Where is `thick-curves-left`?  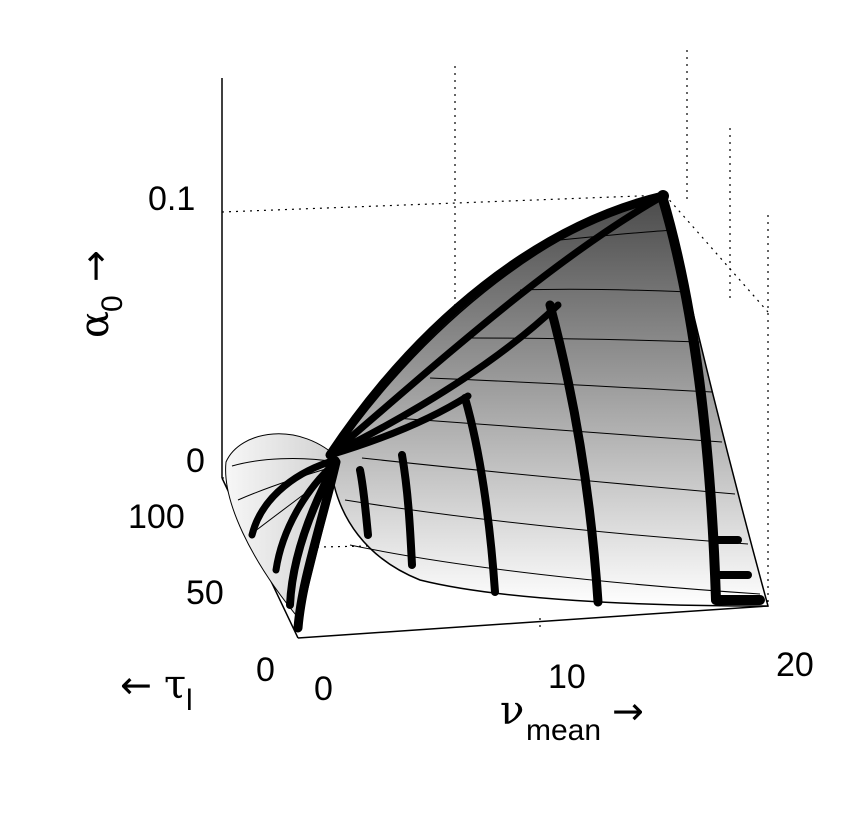
thick-curves-left is located at coordinates (294, 544).